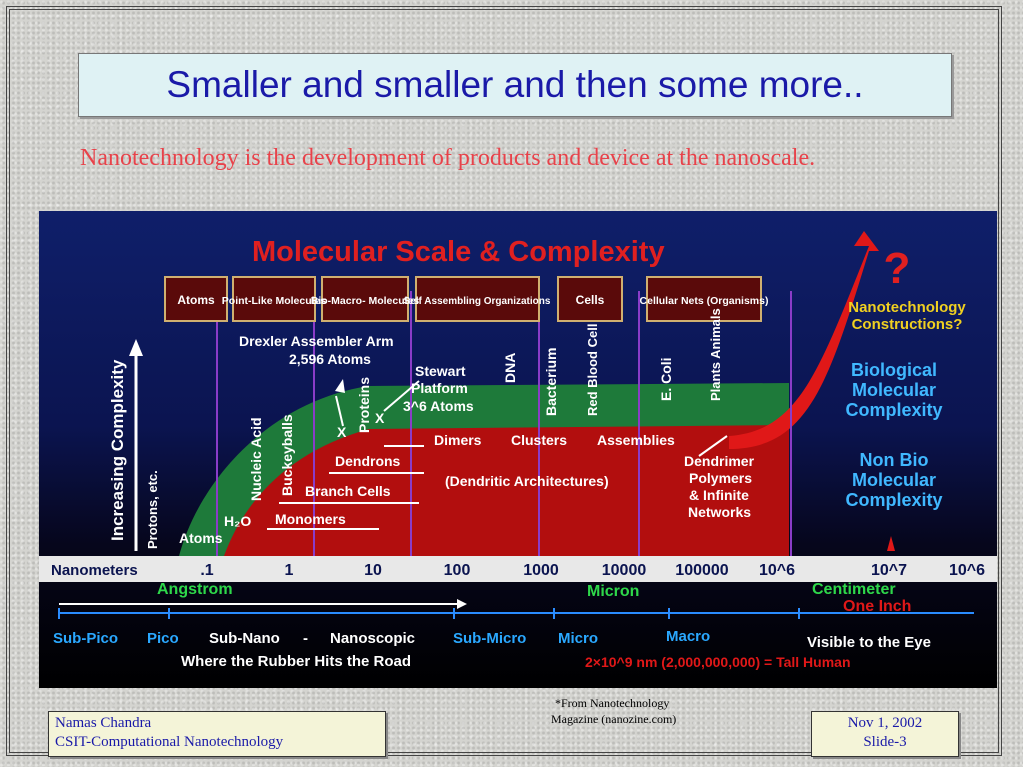 The height and width of the screenshot is (767, 1023). Describe the element at coordinates (719, 512) in the screenshot. I see `dendrimer-label-4: Networks` at that location.